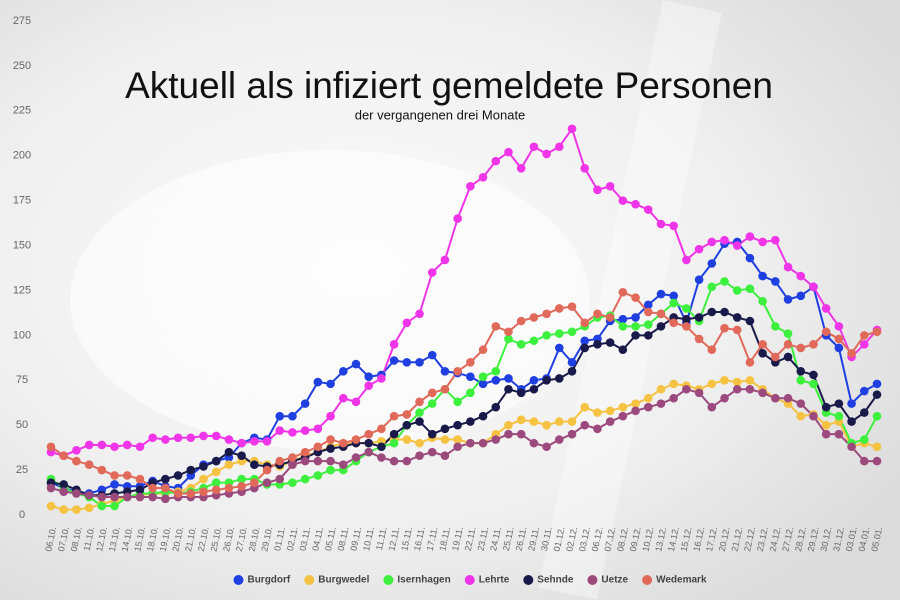  I want to click on x-tick-label: 04.11., so click(317, 539).